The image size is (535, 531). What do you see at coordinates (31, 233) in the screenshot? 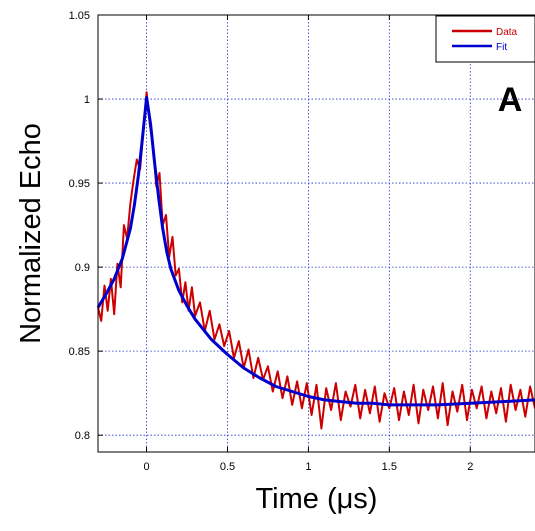
I see `y-axis-title: Normalized Echo` at bounding box center [31, 233].